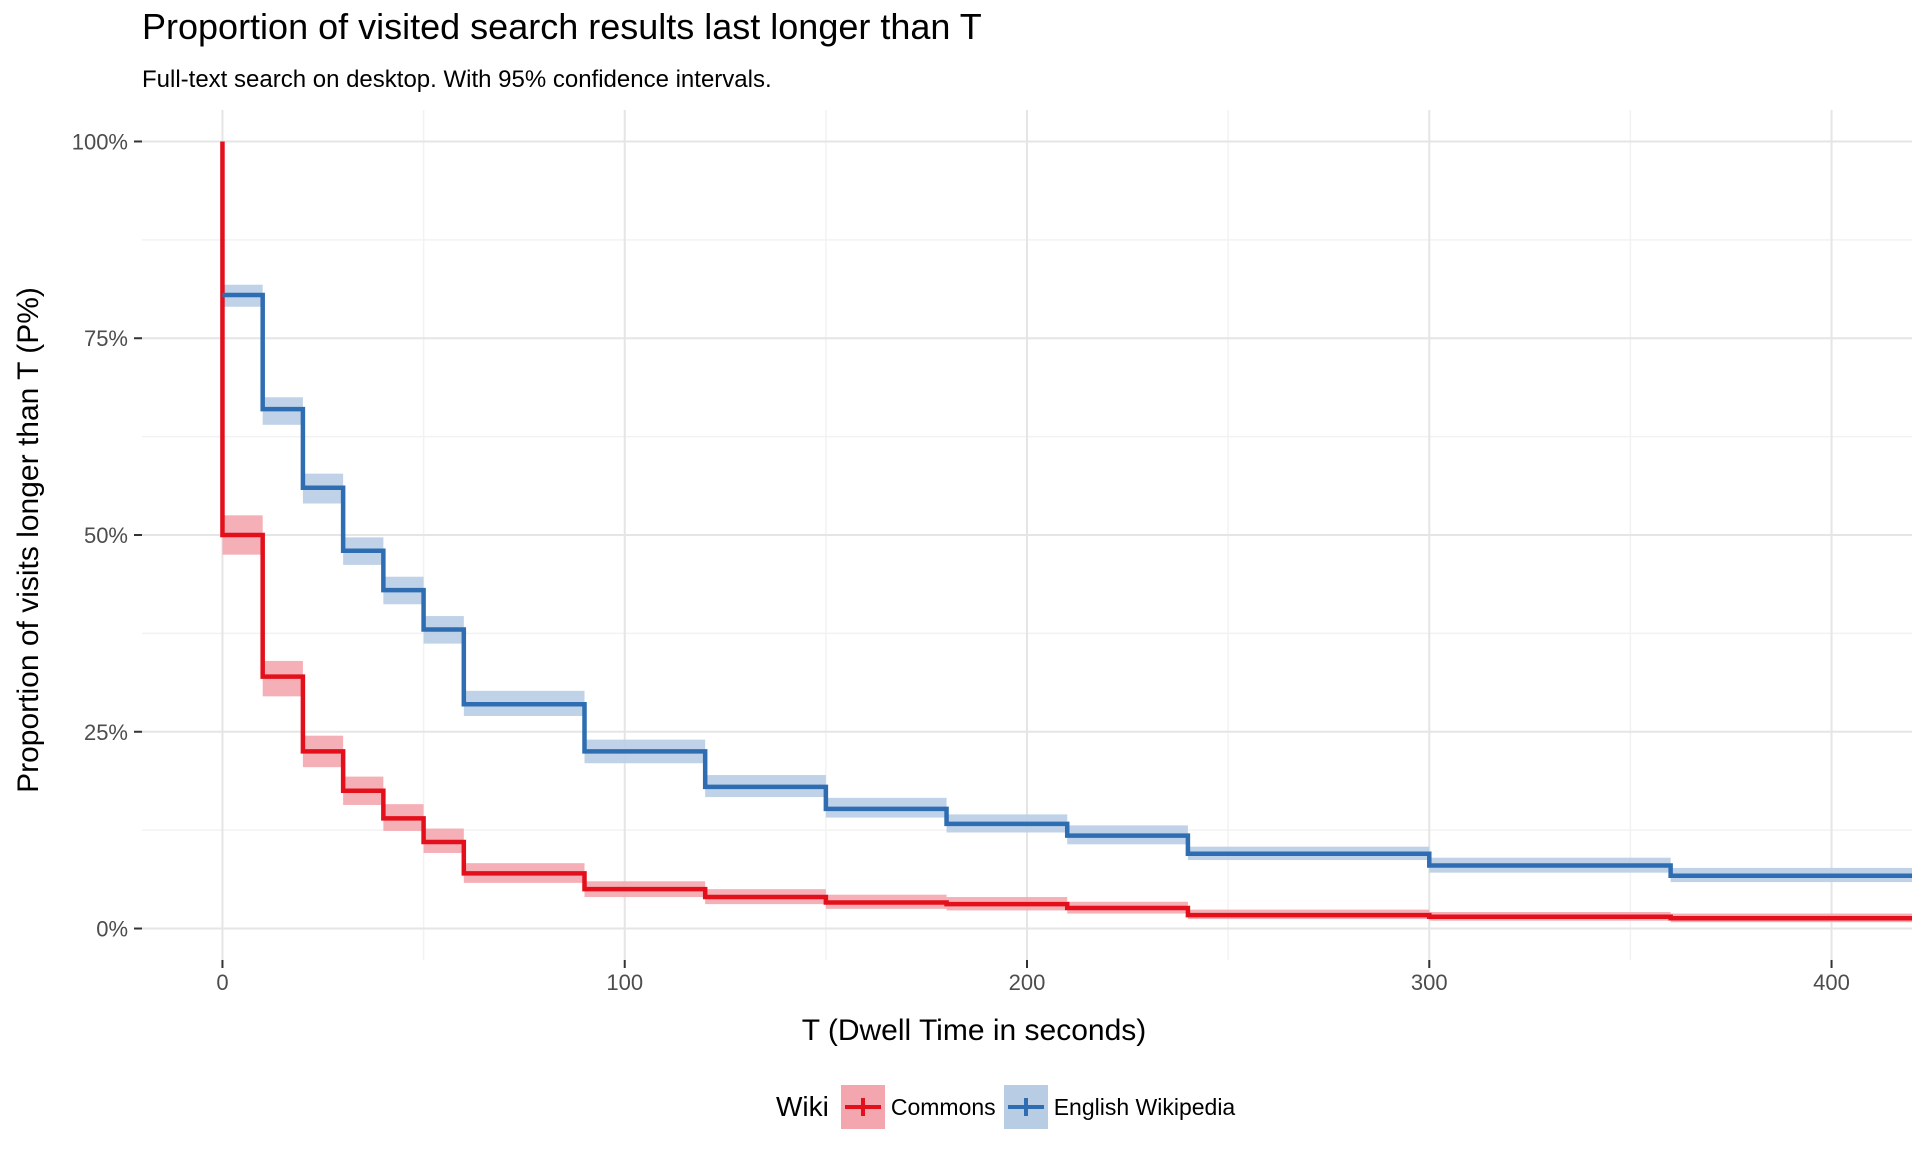  I want to click on legend-label-commons: Commons, so click(943, 1106).